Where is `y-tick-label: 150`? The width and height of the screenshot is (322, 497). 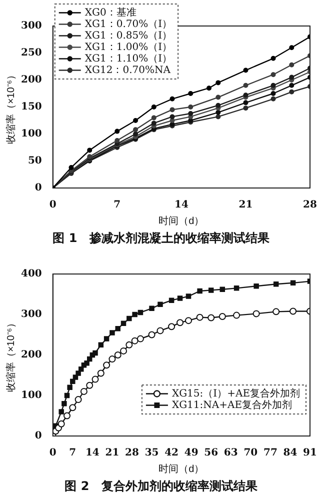 y-tick-label: 150 is located at coordinates (31, 107).